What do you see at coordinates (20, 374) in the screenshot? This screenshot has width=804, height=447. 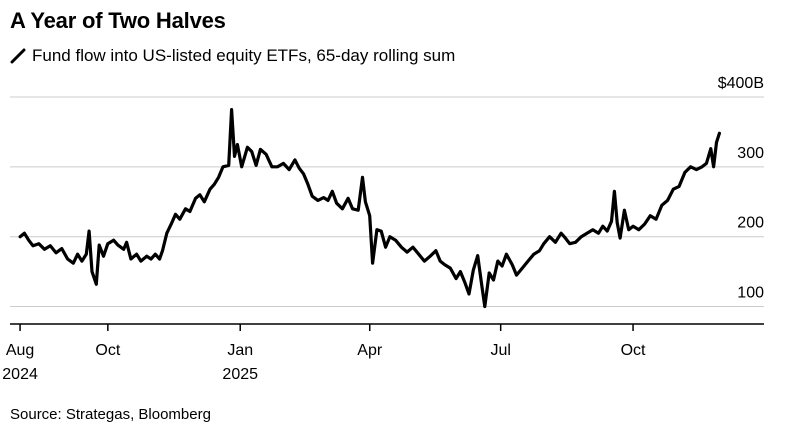 I see `x-tick-year-label-0: 2024` at bounding box center [20, 374].